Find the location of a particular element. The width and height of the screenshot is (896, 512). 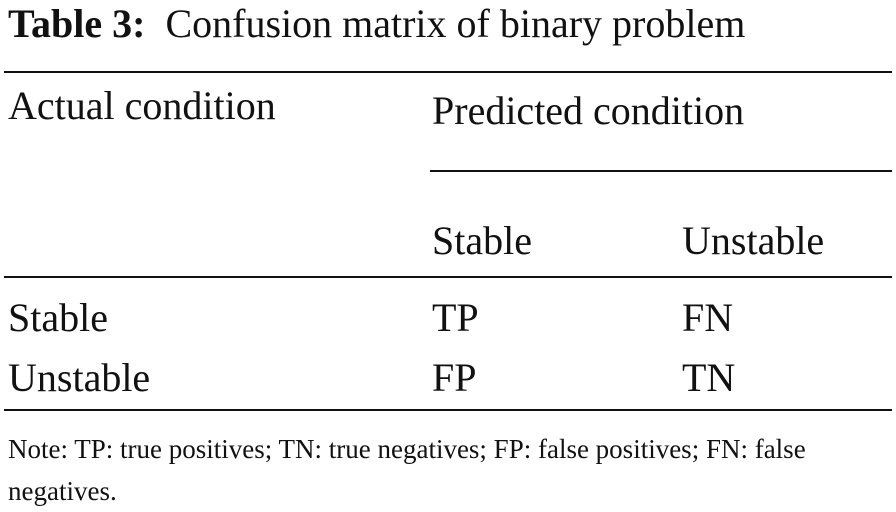

table-cell: FN is located at coordinates (708, 317).